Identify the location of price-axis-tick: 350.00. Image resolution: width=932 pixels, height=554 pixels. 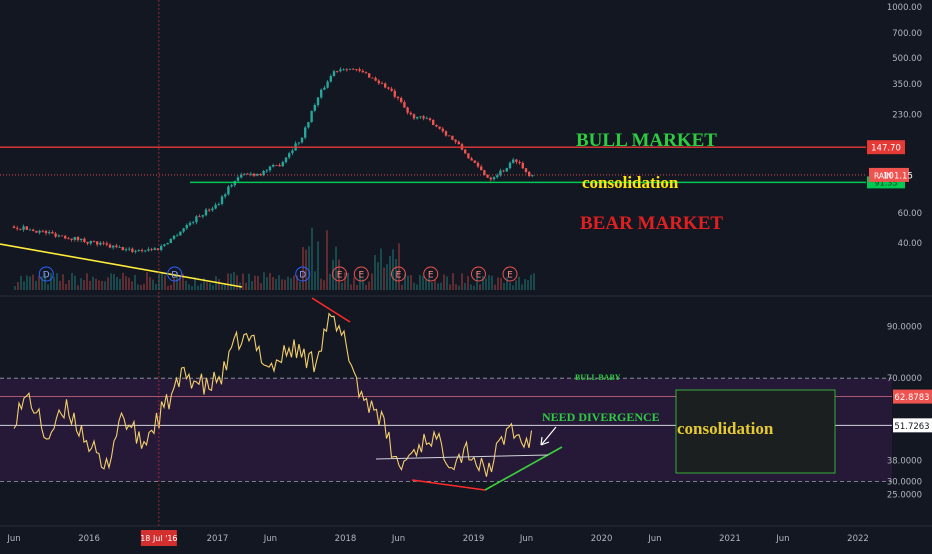
(907, 85).